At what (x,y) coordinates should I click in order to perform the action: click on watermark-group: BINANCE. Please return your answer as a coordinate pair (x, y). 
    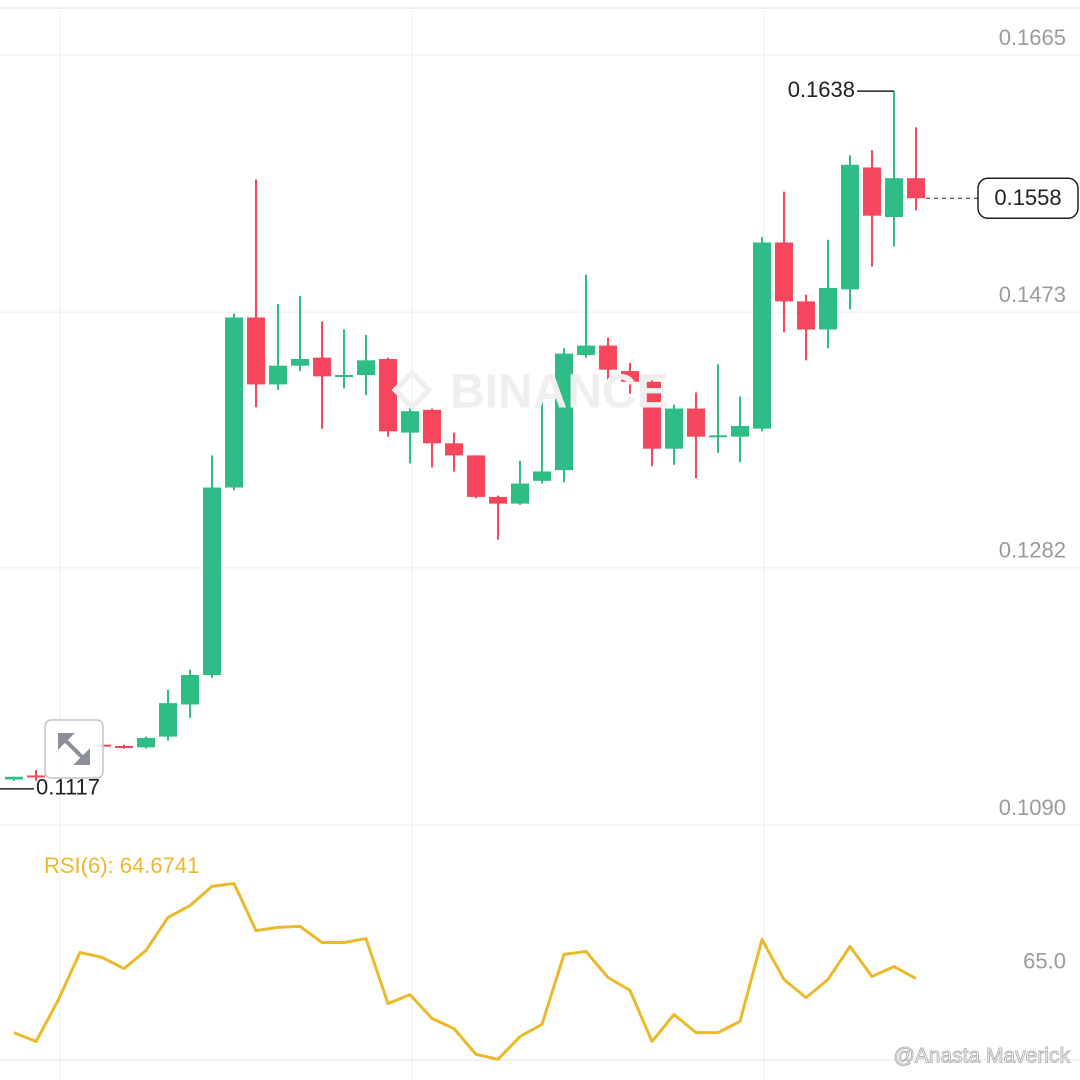
    Looking at the image, I should click on (530, 392).